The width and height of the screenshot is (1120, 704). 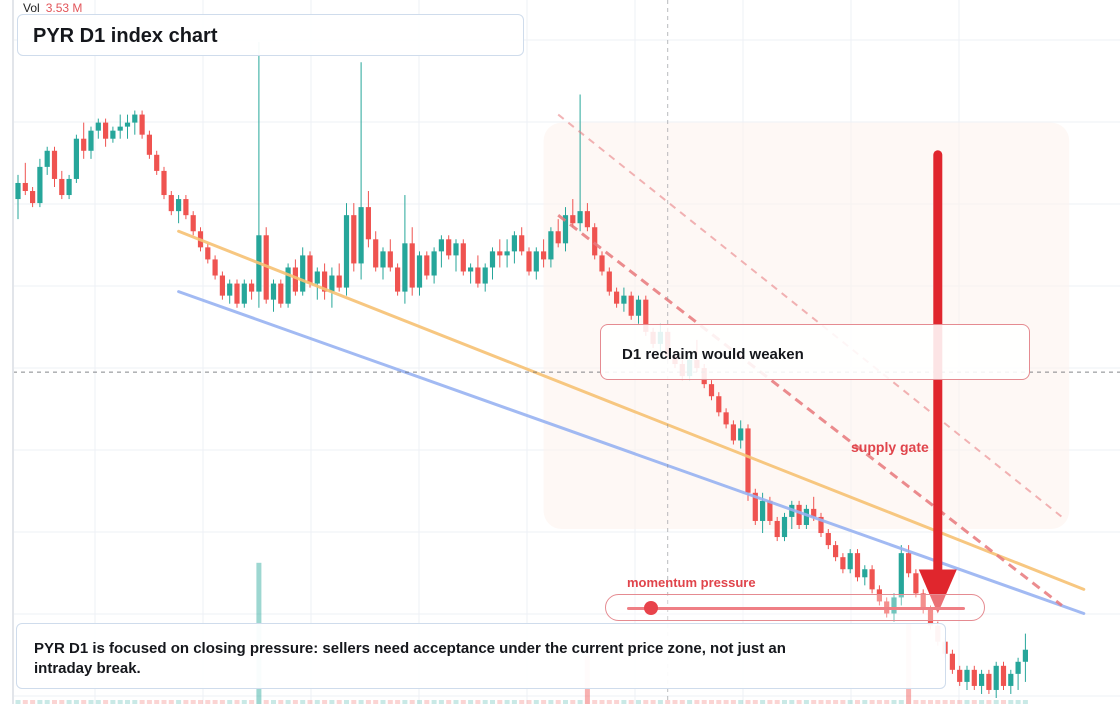 What do you see at coordinates (64, 8) in the screenshot?
I see `volume-value: 3.53 M` at bounding box center [64, 8].